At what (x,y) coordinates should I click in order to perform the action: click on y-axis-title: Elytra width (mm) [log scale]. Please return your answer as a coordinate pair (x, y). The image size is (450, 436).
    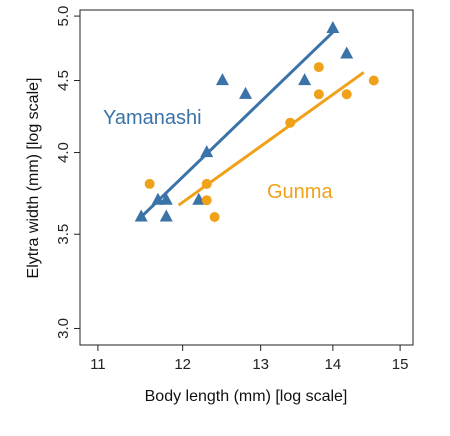
    Looking at the image, I should click on (33, 178).